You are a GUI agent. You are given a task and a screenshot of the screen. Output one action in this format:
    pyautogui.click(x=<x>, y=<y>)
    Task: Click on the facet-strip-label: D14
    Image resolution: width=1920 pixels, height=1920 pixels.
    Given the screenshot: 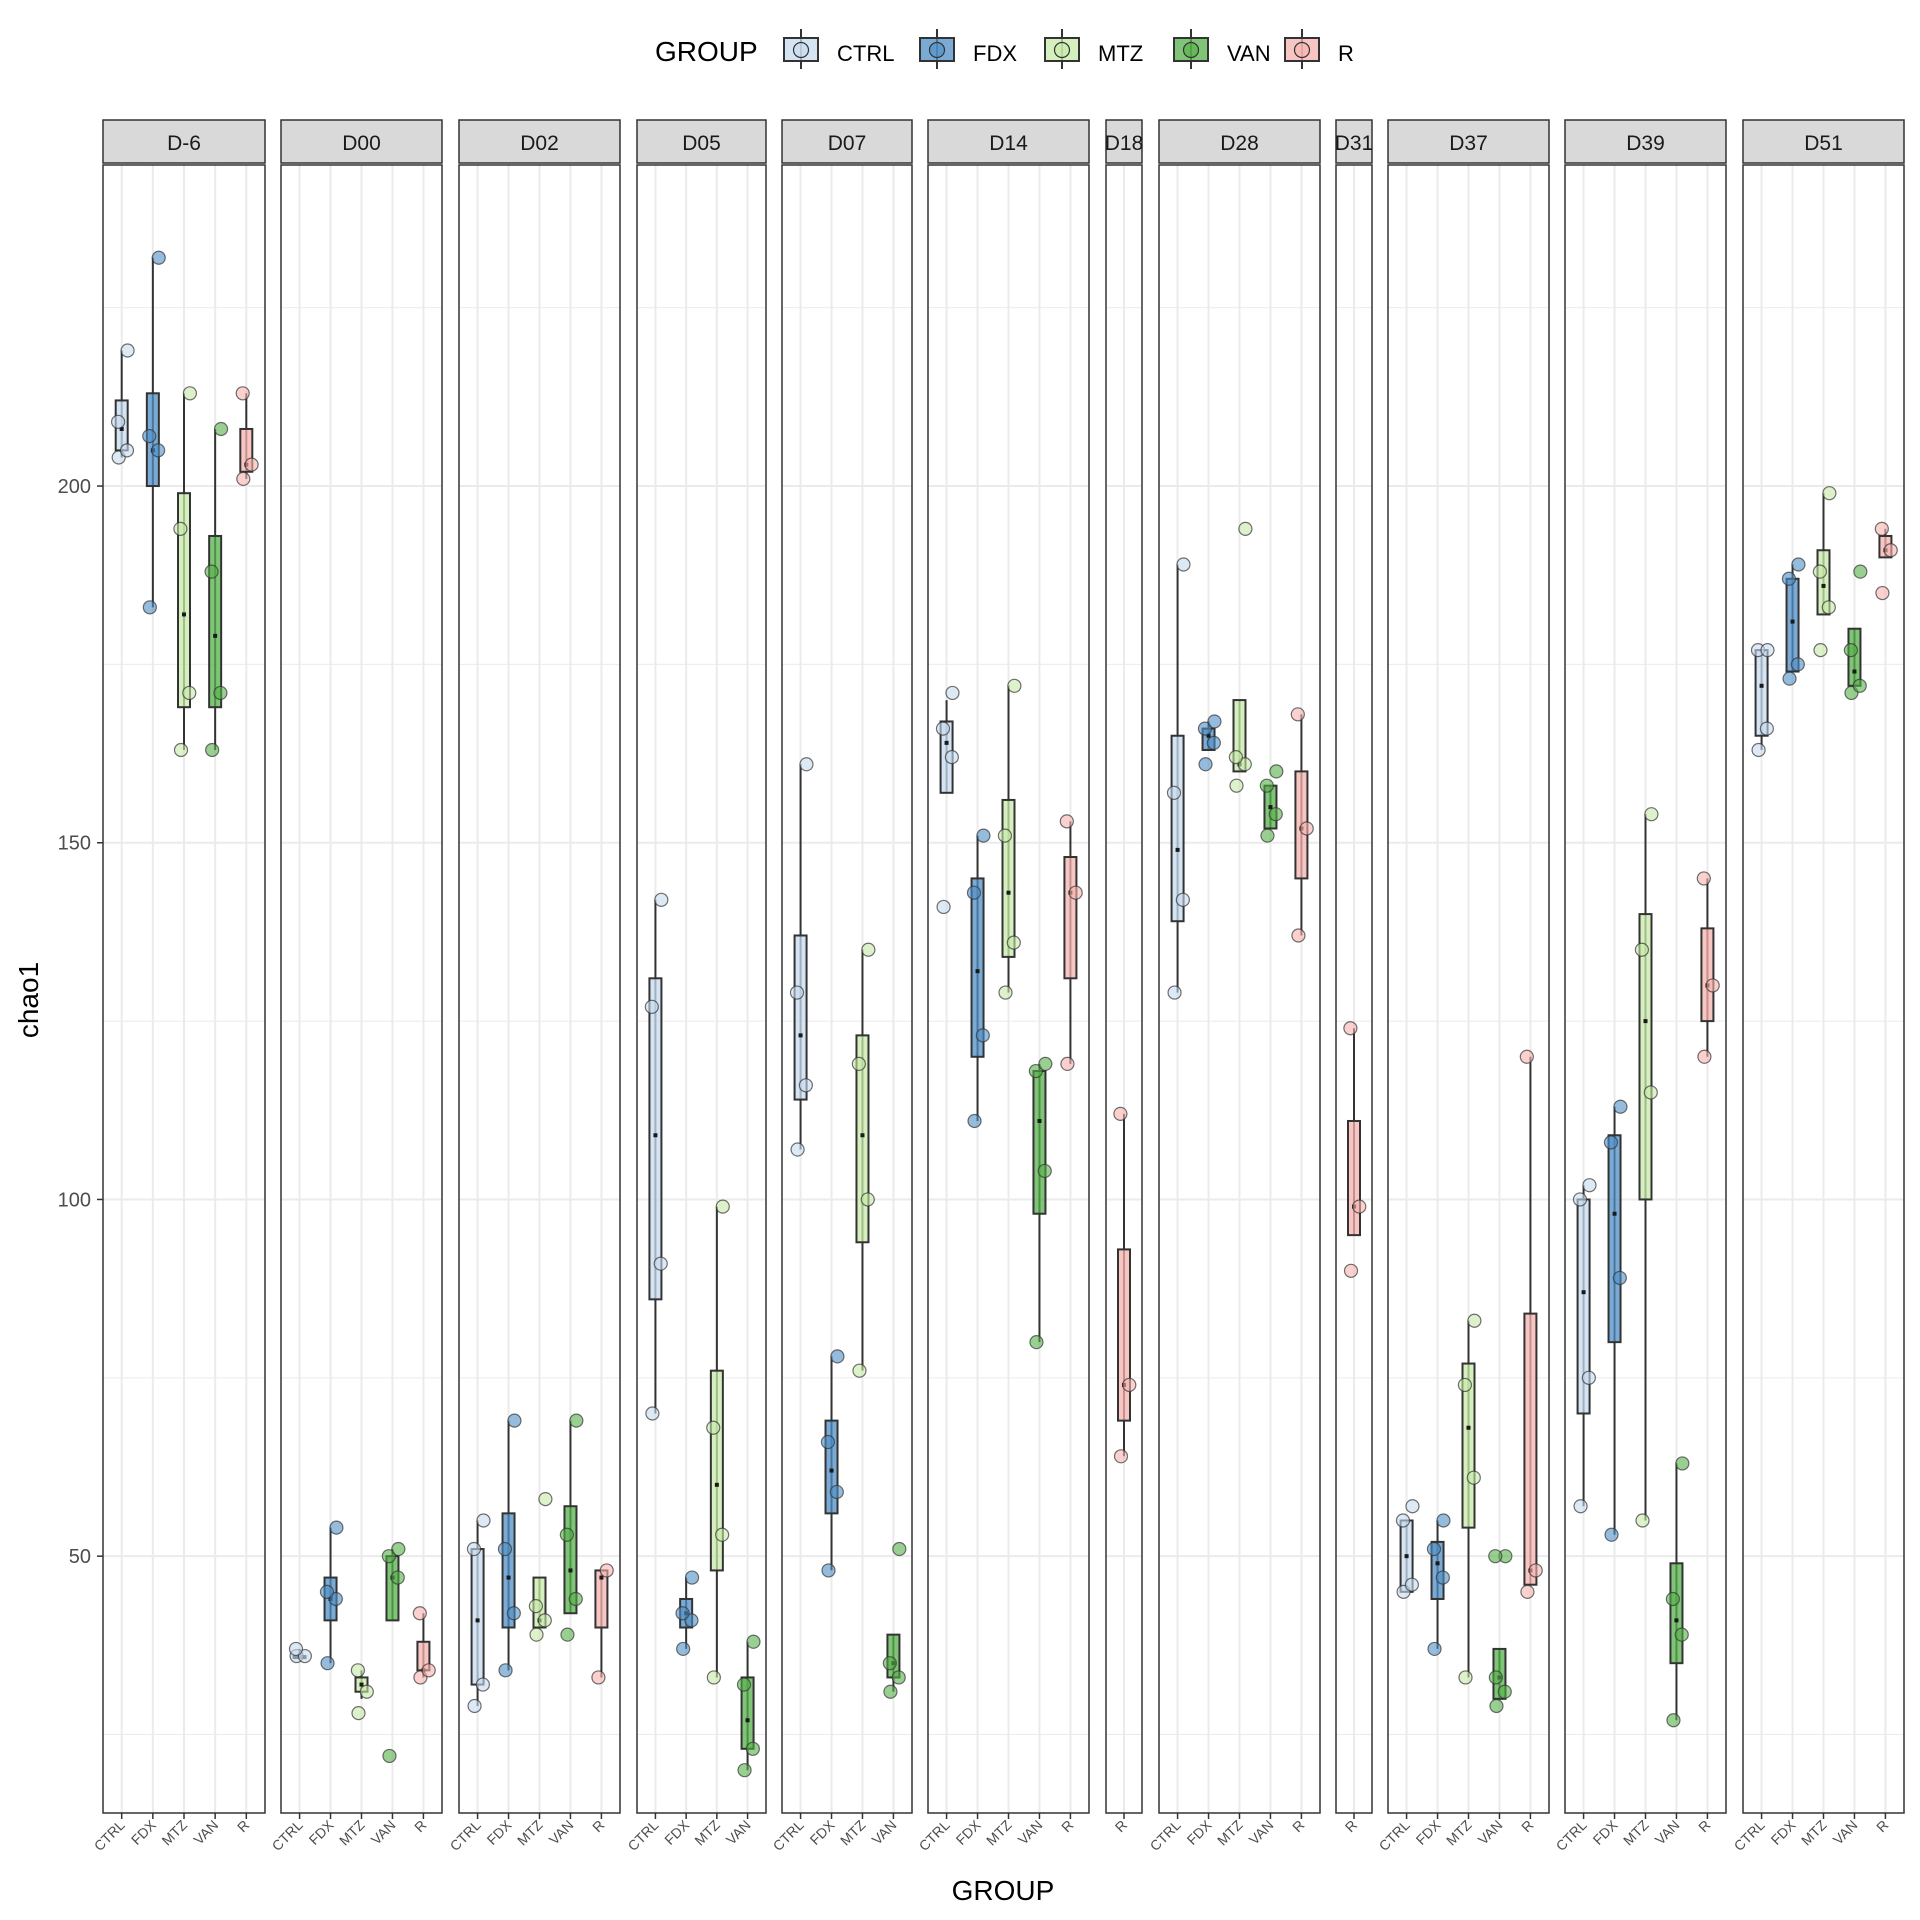 What is the action you would take?
    pyautogui.click(x=1008, y=143)
    